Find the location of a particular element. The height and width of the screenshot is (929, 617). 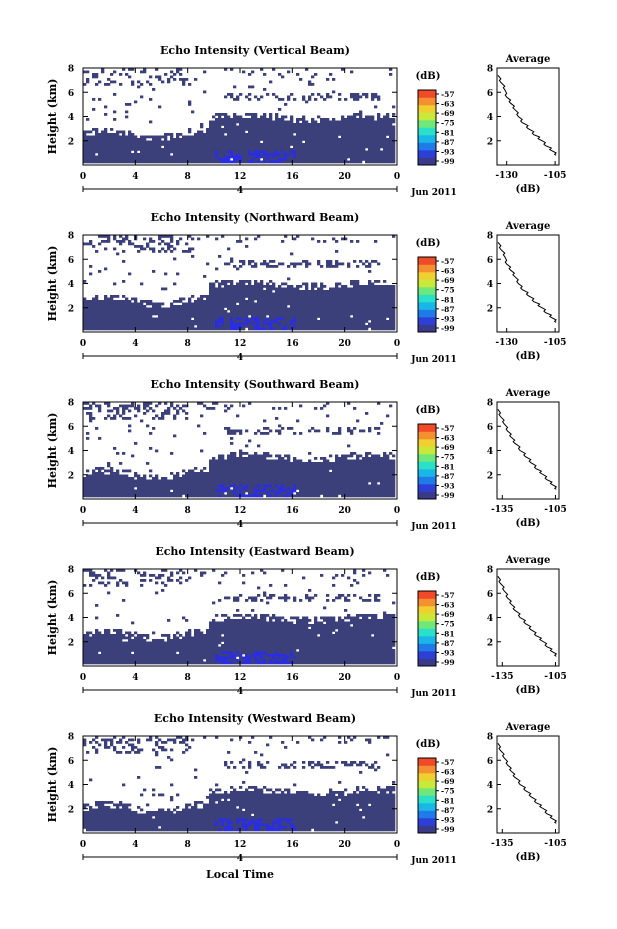

x-tick-label: 4 is located at coordinates (135, 344).